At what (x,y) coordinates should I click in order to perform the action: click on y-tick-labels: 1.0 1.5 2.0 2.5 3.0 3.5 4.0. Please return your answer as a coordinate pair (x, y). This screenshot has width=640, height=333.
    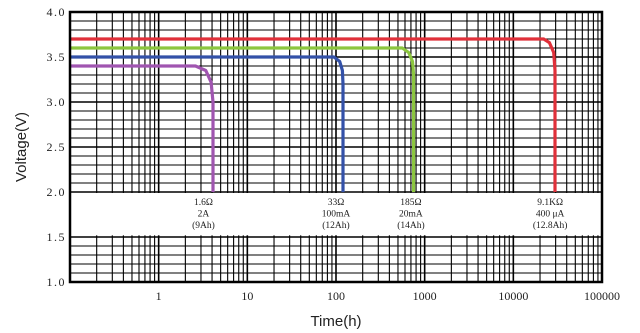
    Looking at the image, I should click on (57, 147).